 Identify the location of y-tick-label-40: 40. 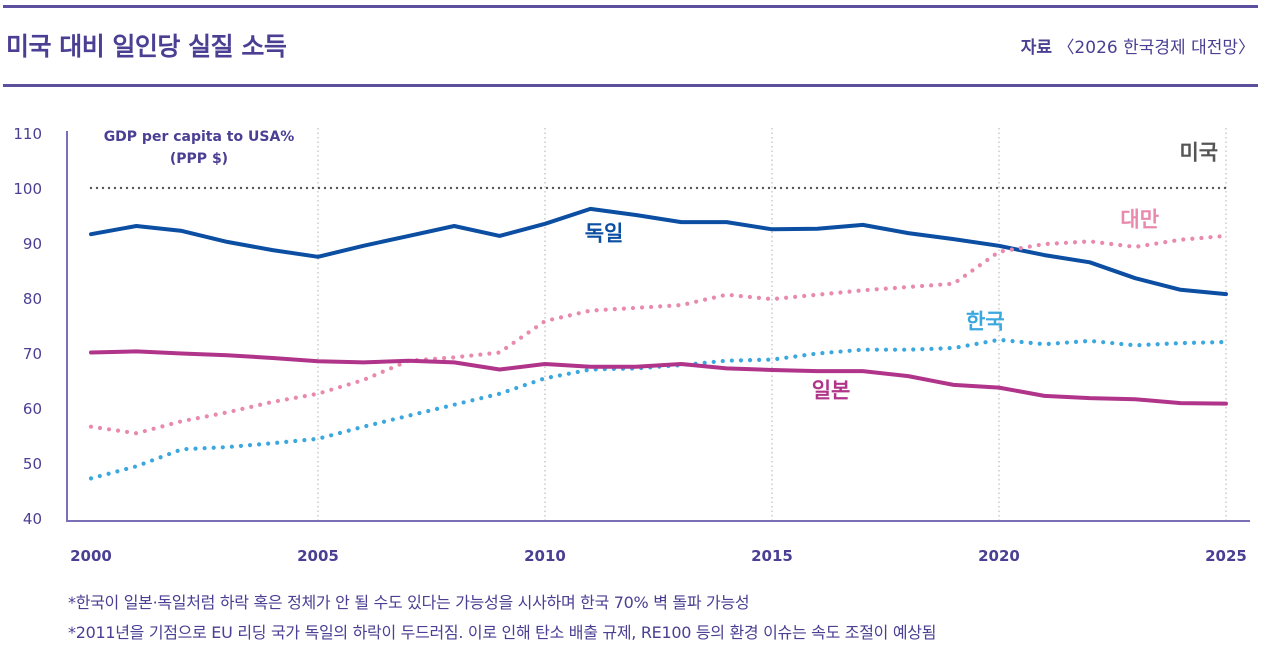
(32, 519).